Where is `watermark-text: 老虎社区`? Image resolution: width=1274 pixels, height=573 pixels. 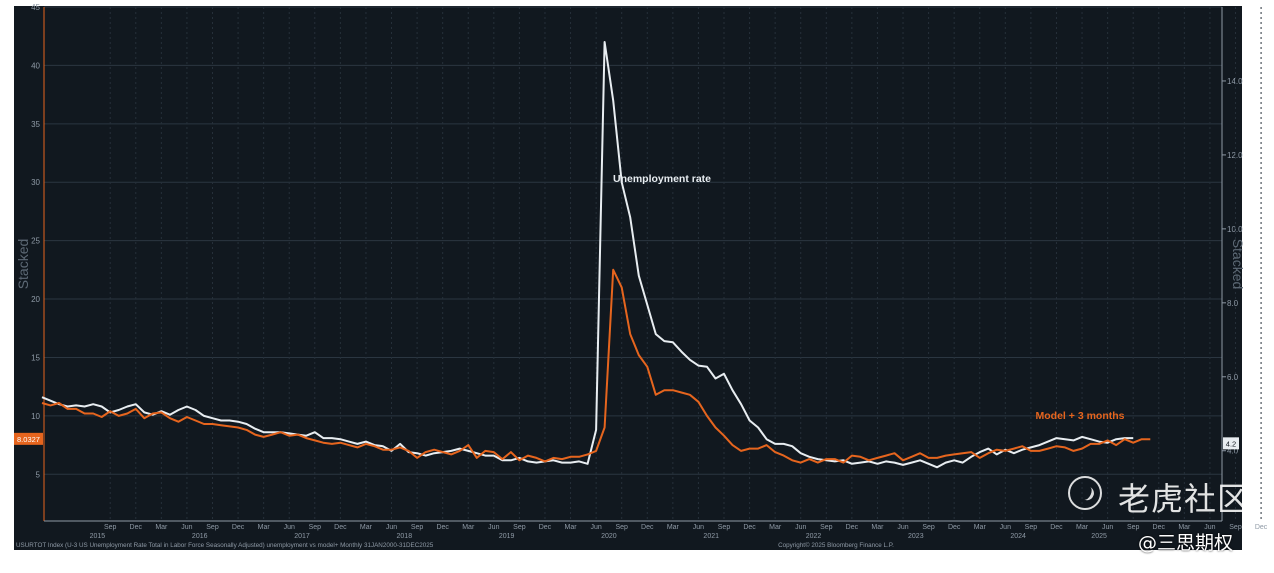
watermark-text: 老虎社区 is located at coordinates (1184, 499).